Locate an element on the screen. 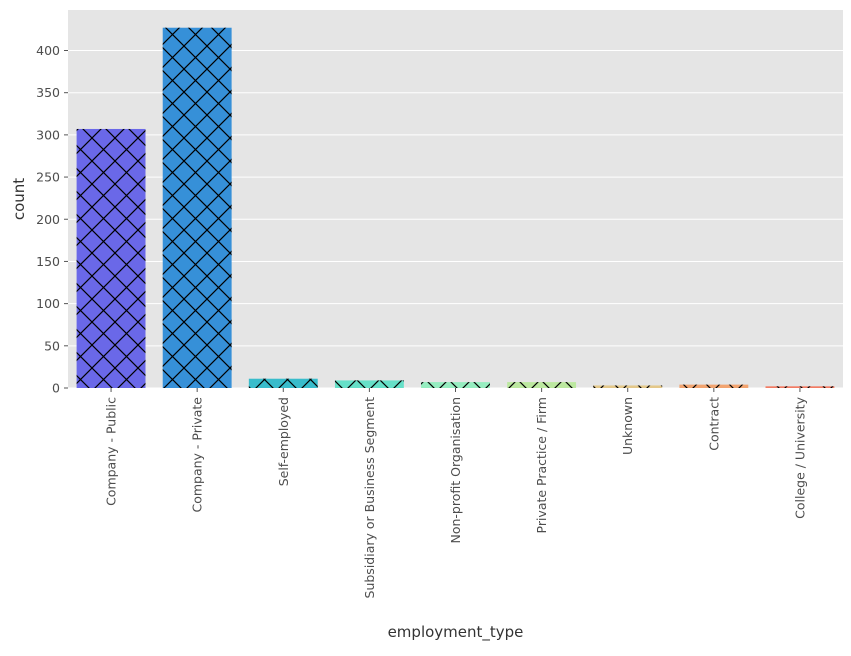 This screenshot has height=656, width=851. x-tick-label: Company - Public is located at coordinates (111, 451).